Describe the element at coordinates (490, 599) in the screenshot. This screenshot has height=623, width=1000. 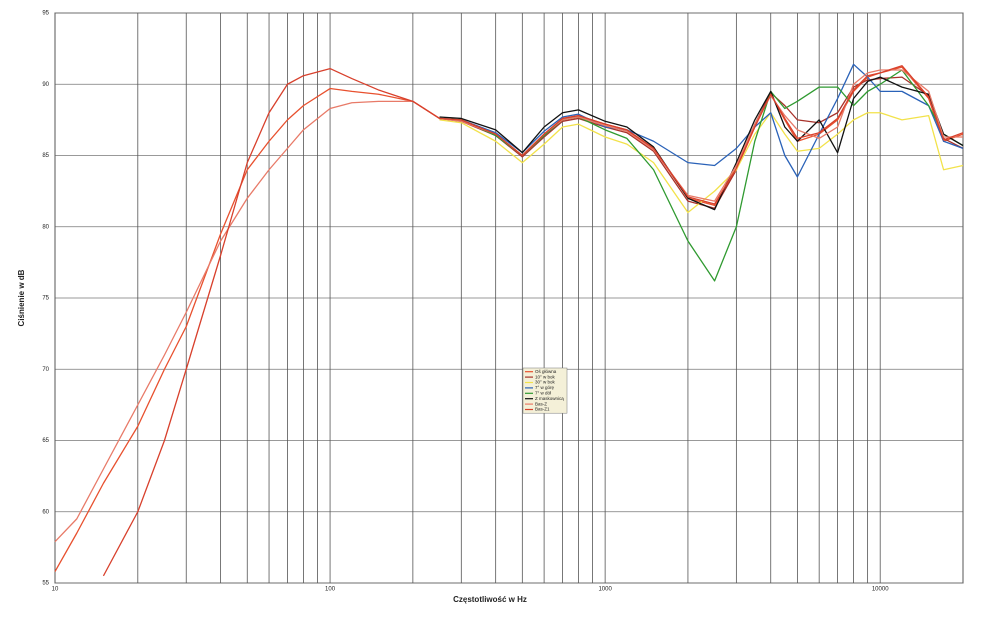
I see `x-axis-title: Częstotliwość w Hz` at that location.